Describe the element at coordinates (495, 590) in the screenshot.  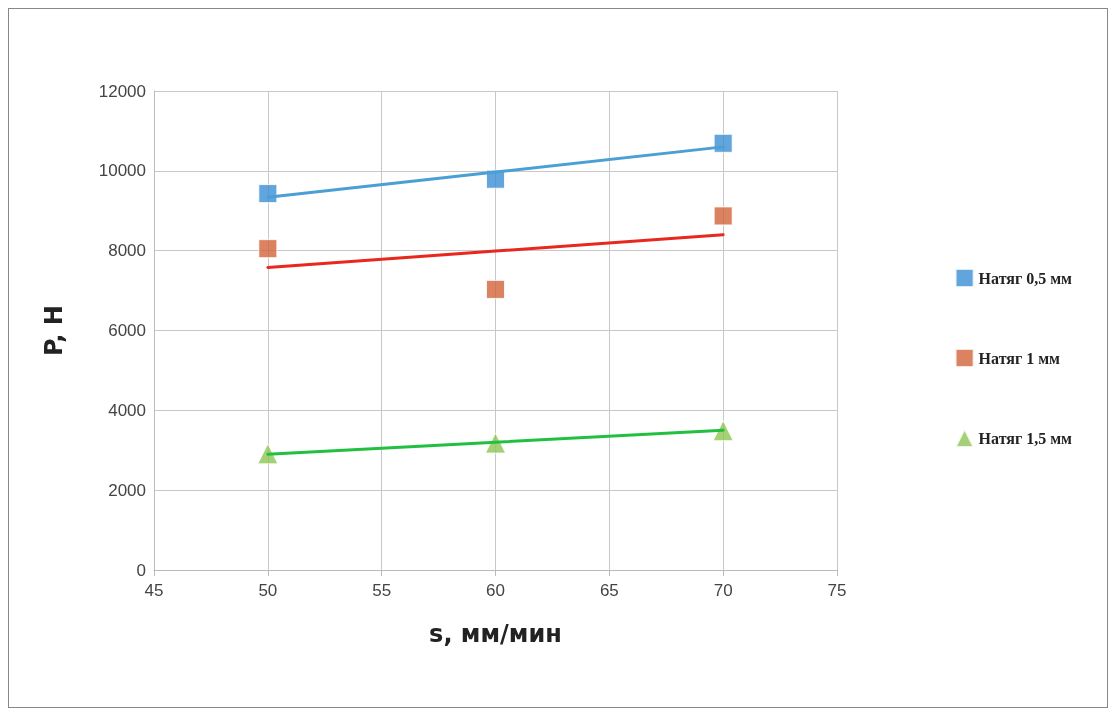
I see `x-tick-label: 60` at that location.